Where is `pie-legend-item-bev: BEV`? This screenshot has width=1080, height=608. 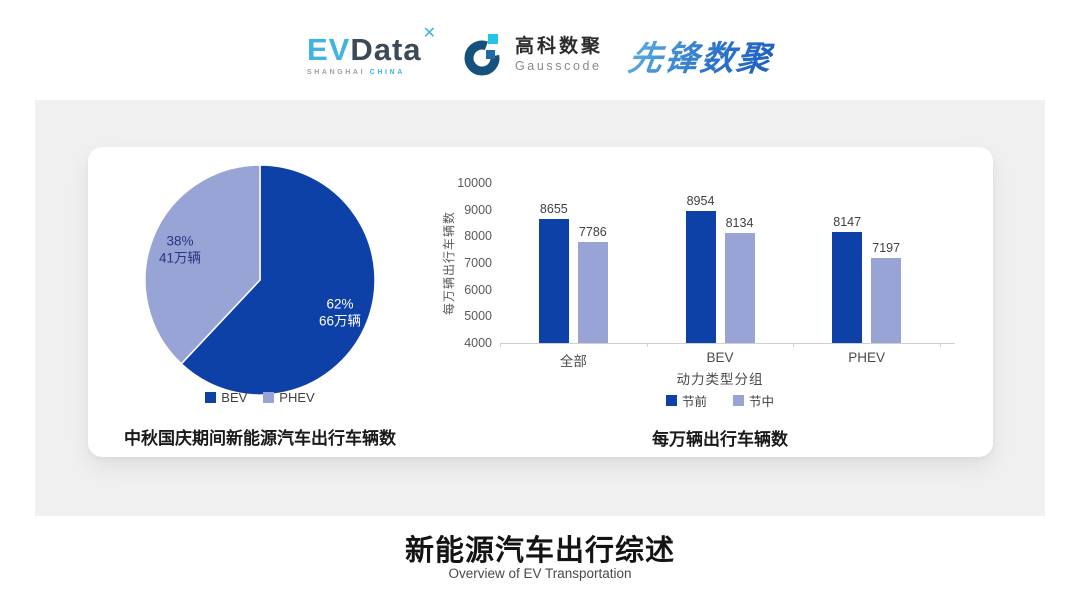
pie-legend-item-bev: BEV is located at coordinates (226, 397).